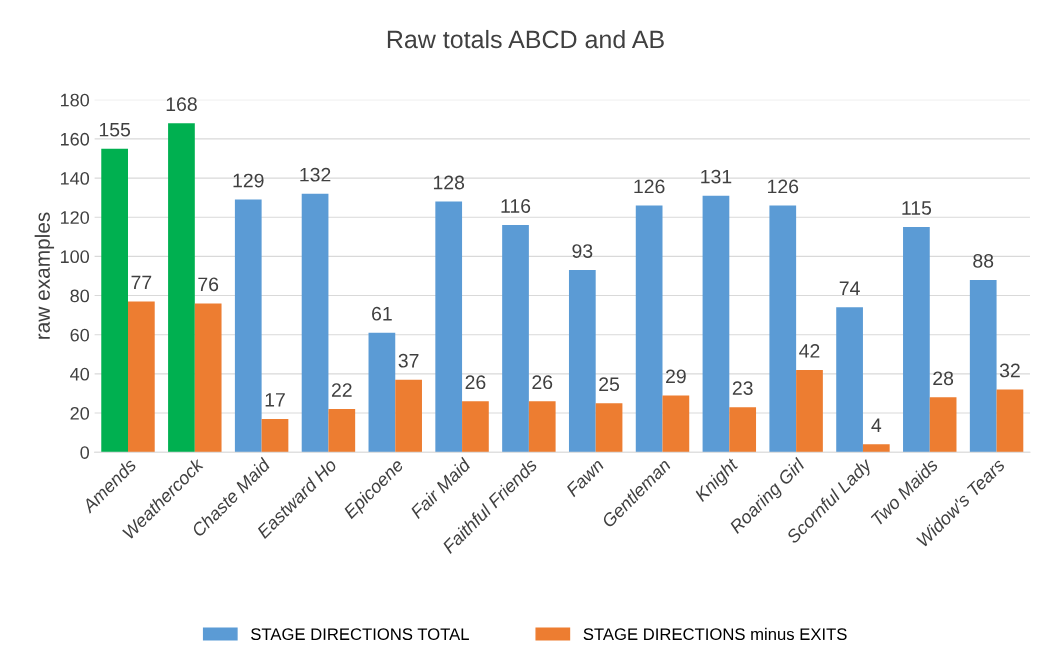  I want to click on data-label: 23, so click(742, 388).